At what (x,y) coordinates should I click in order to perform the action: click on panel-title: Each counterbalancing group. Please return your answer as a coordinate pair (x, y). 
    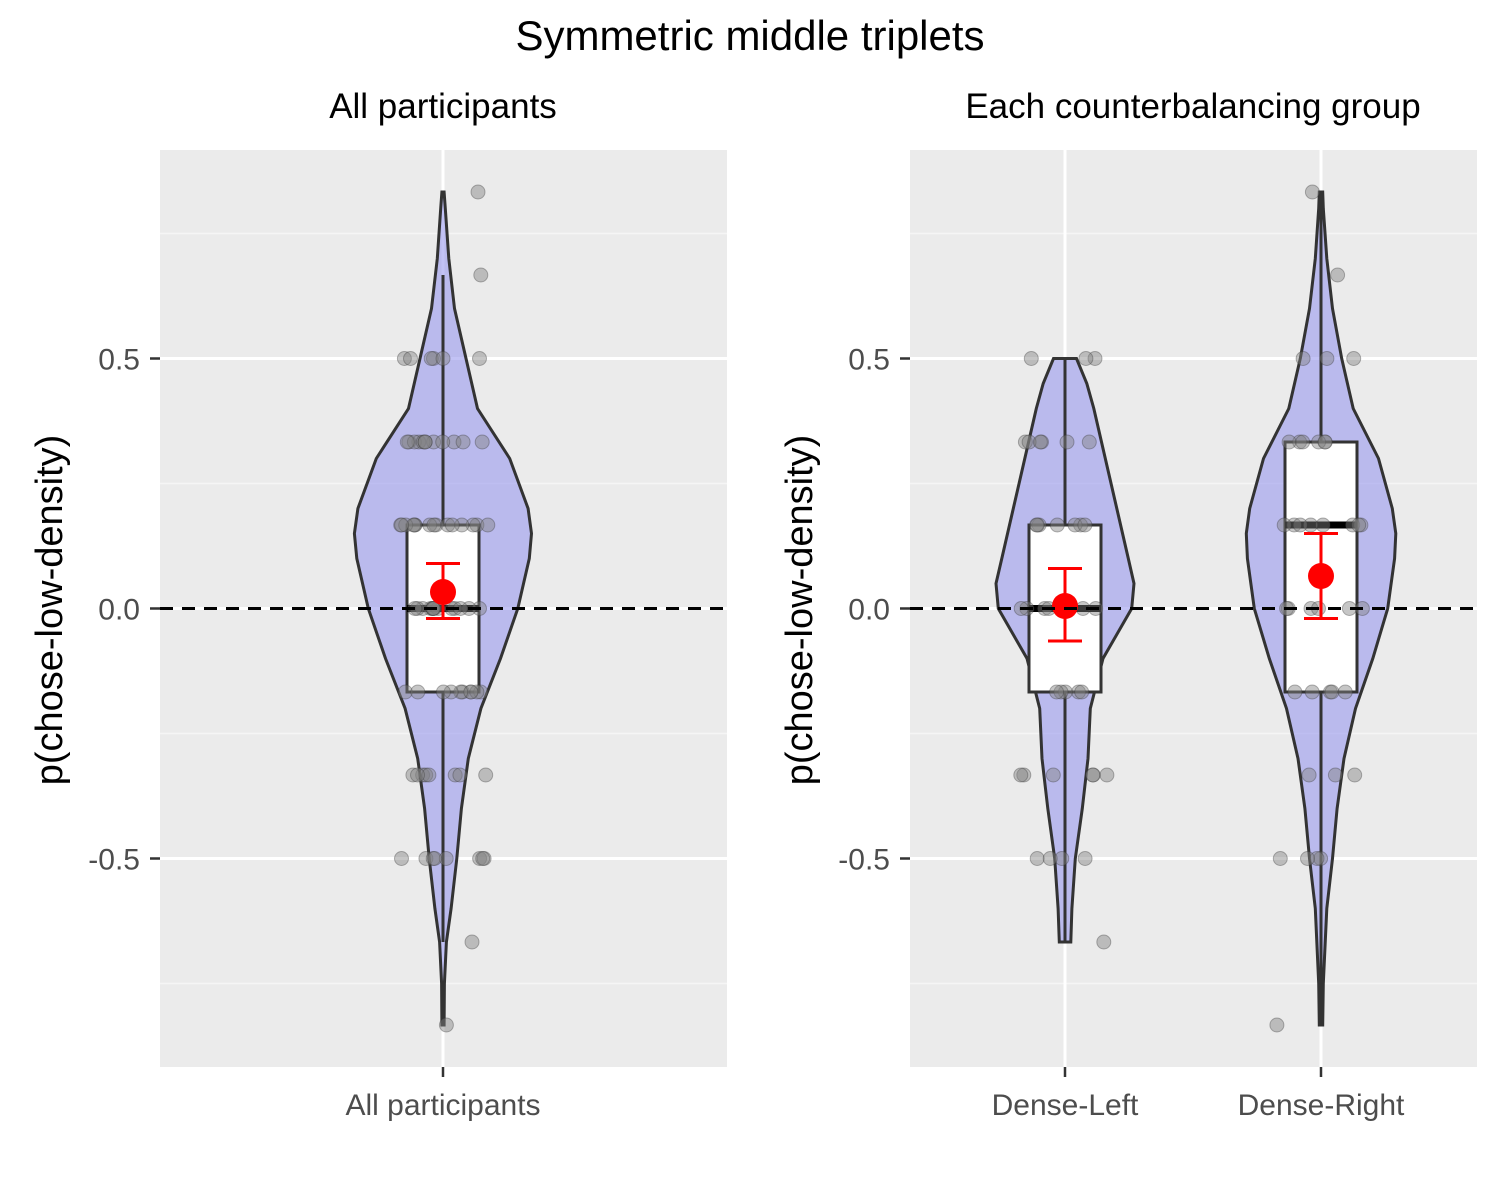
    Looking at the image, I should click on (1192, 106).